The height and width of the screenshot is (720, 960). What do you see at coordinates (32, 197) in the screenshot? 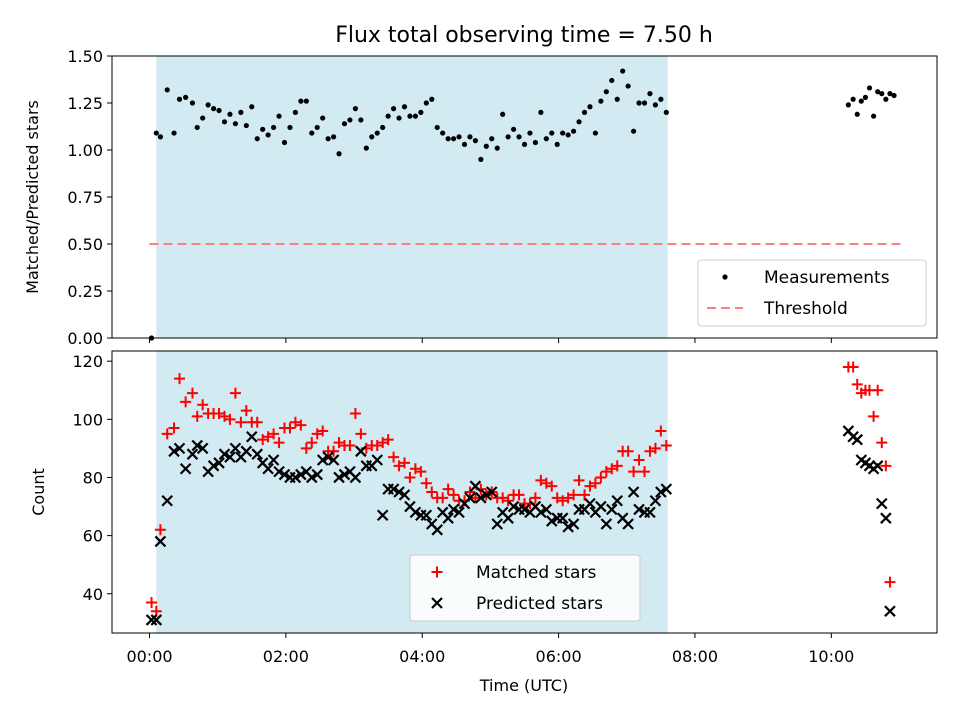
I see `y-axis-label: Matched/Predicted stars` at bounding box center [32, 197].